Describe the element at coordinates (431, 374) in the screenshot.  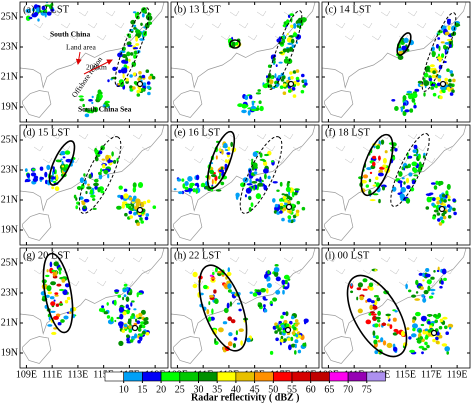
I see `x-axis-label: 117E` at that location.